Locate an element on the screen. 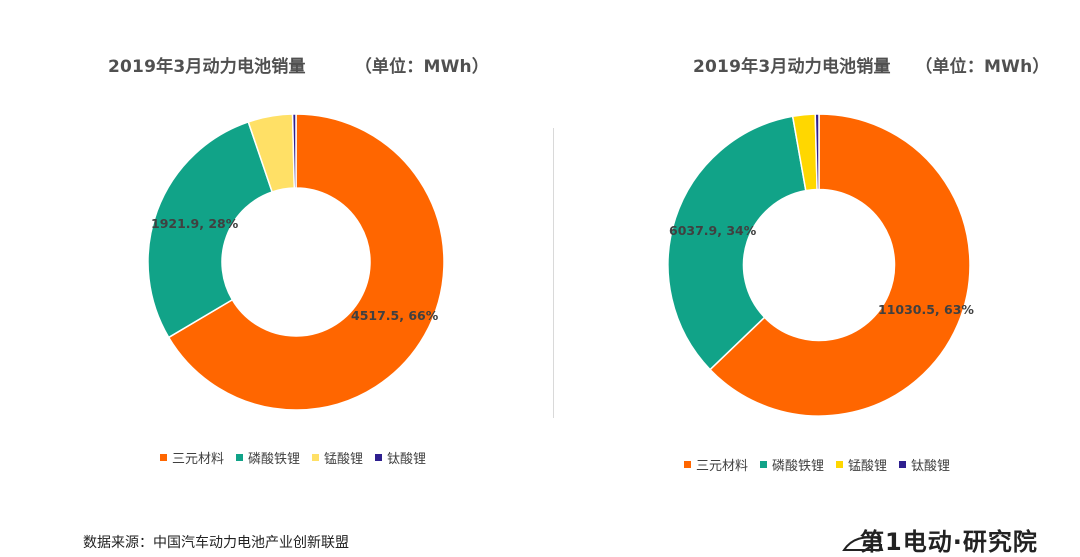 The width and height of the screenshot is (1080, 557). legend-item-0-1: 磷酸铁锂 is located at coordinates (268, 457).